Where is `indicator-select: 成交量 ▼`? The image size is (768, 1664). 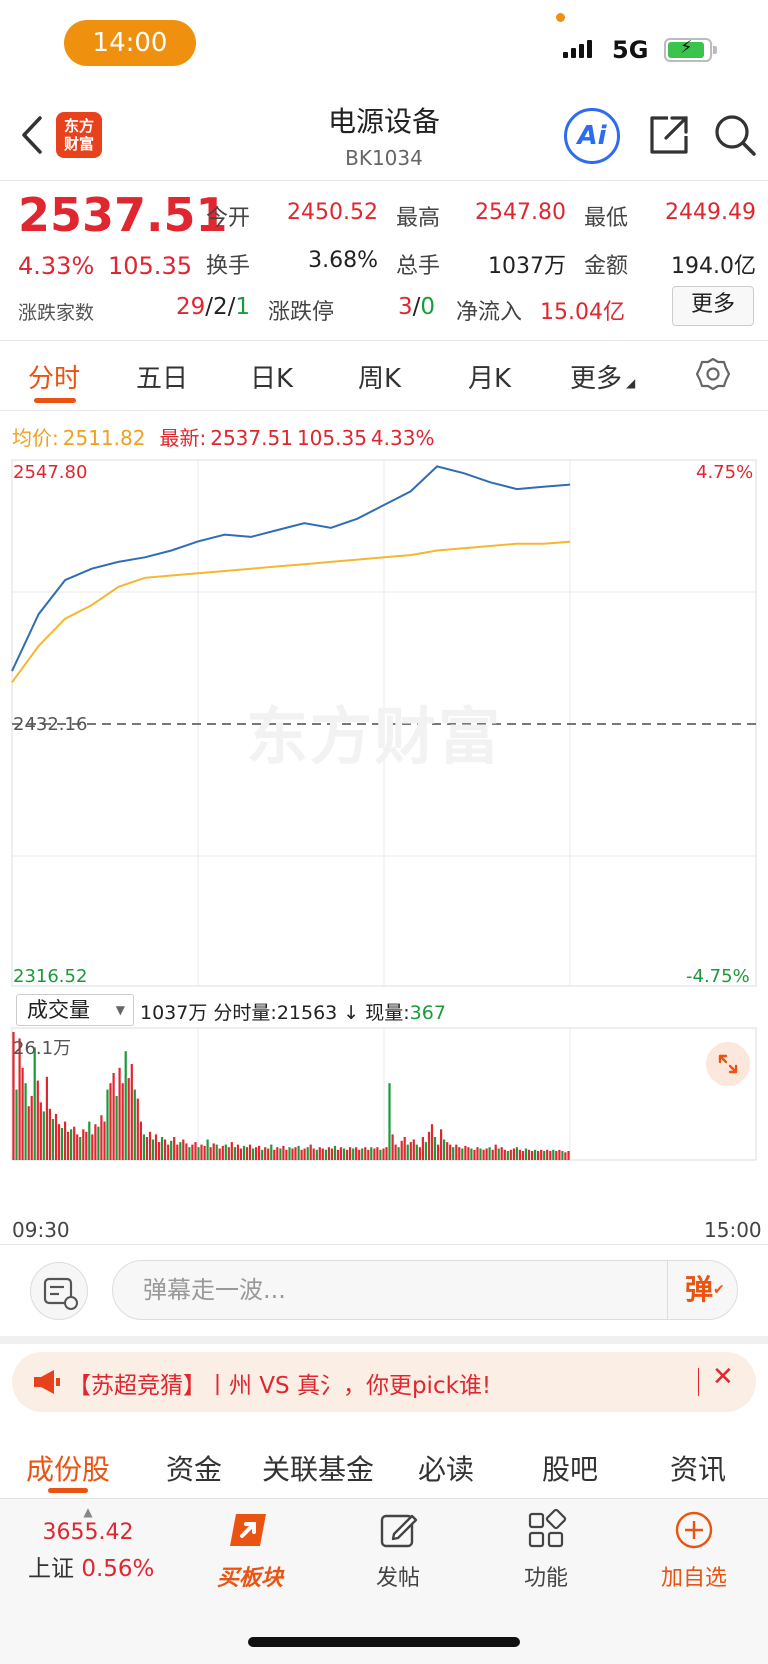 indicator-select: 成交量 ▼ is located at coordinates (75, 1010).